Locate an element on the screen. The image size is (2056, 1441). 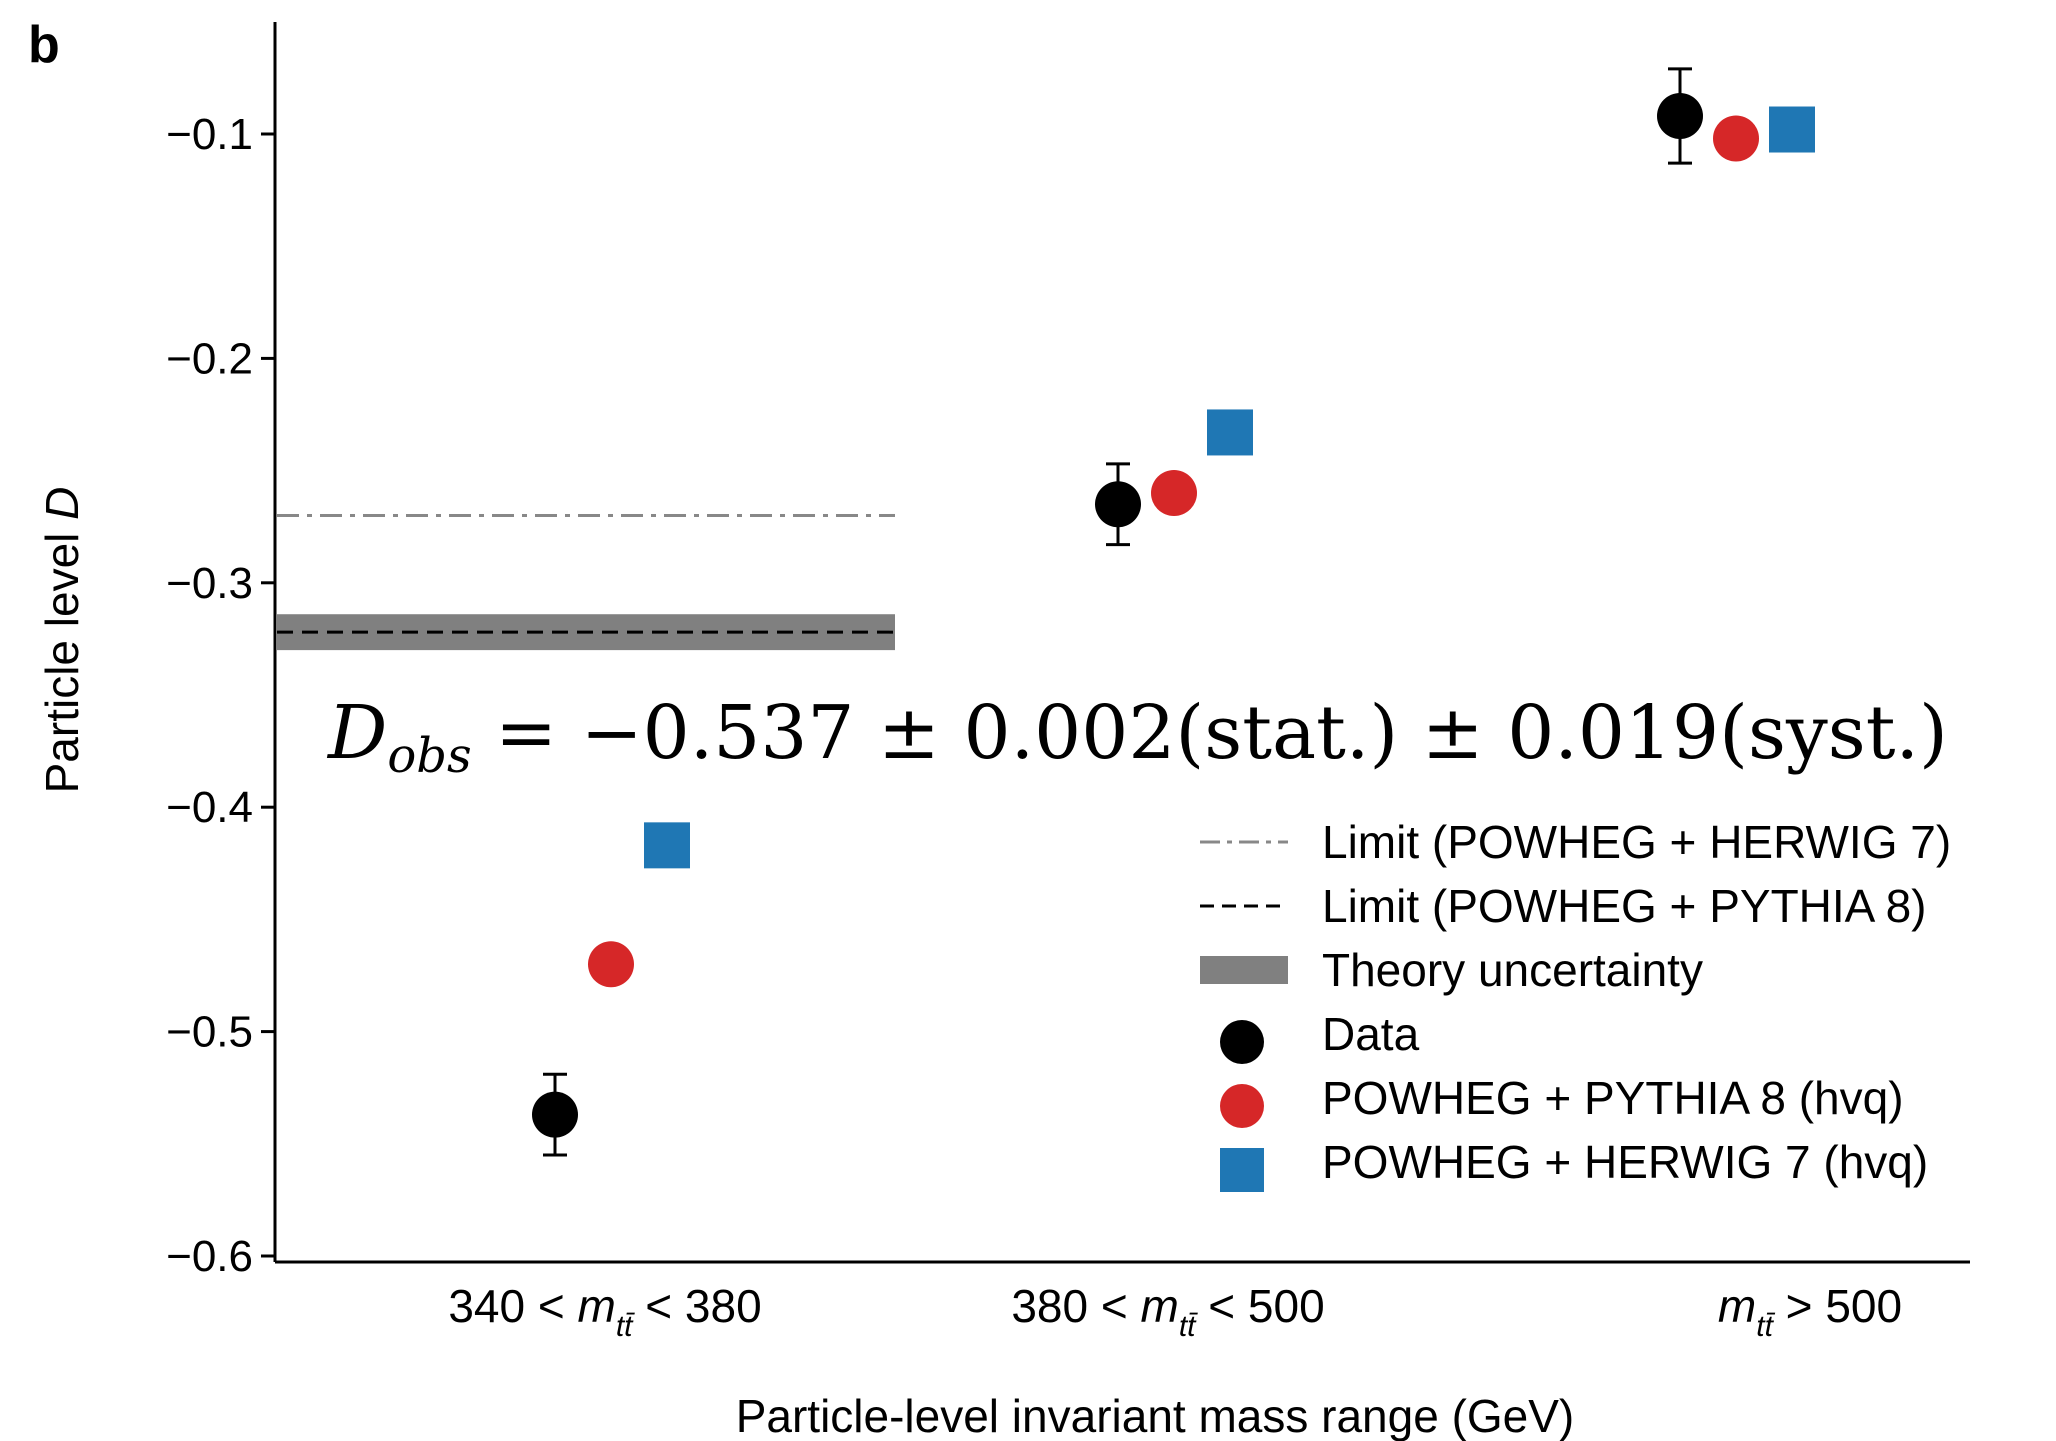
legend-label: Limit (POWHEG + PYTHIA 8) is located at coordinates (1624, 906).